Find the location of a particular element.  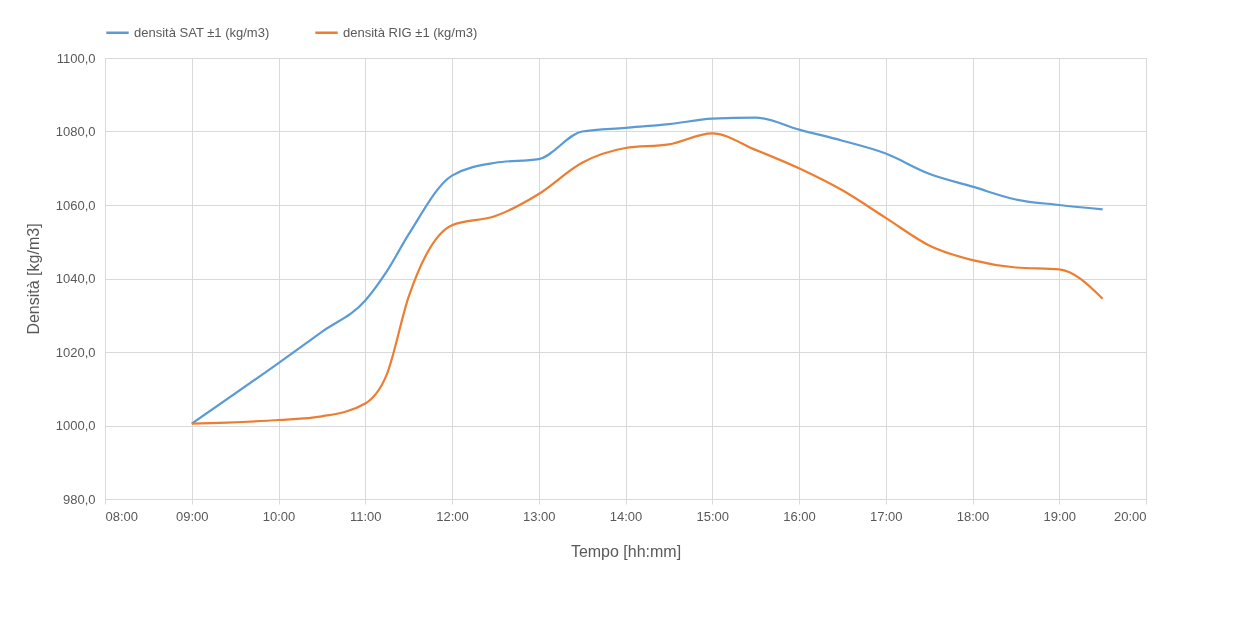

y-tick-label: 1040,0 is located at coordinates (75, 278).